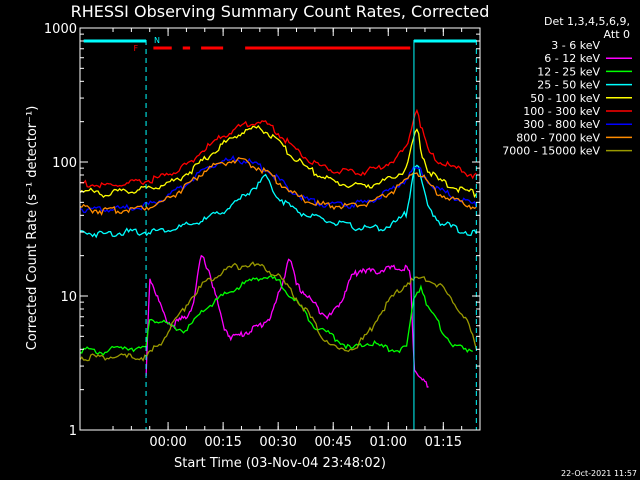 Image resolution: width=640 pixels, height=480 pixels. Describe the element at coordinates (73, 431) in the screenshot. I see `y-tick-label: 1` at that location.